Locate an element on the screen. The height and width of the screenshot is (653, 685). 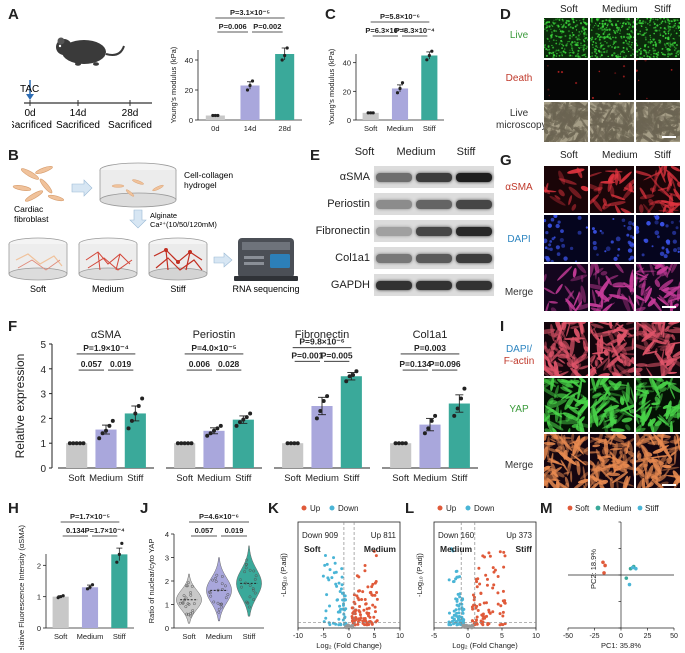
x-tick-label: 10 is located at coordinates (400, 636).